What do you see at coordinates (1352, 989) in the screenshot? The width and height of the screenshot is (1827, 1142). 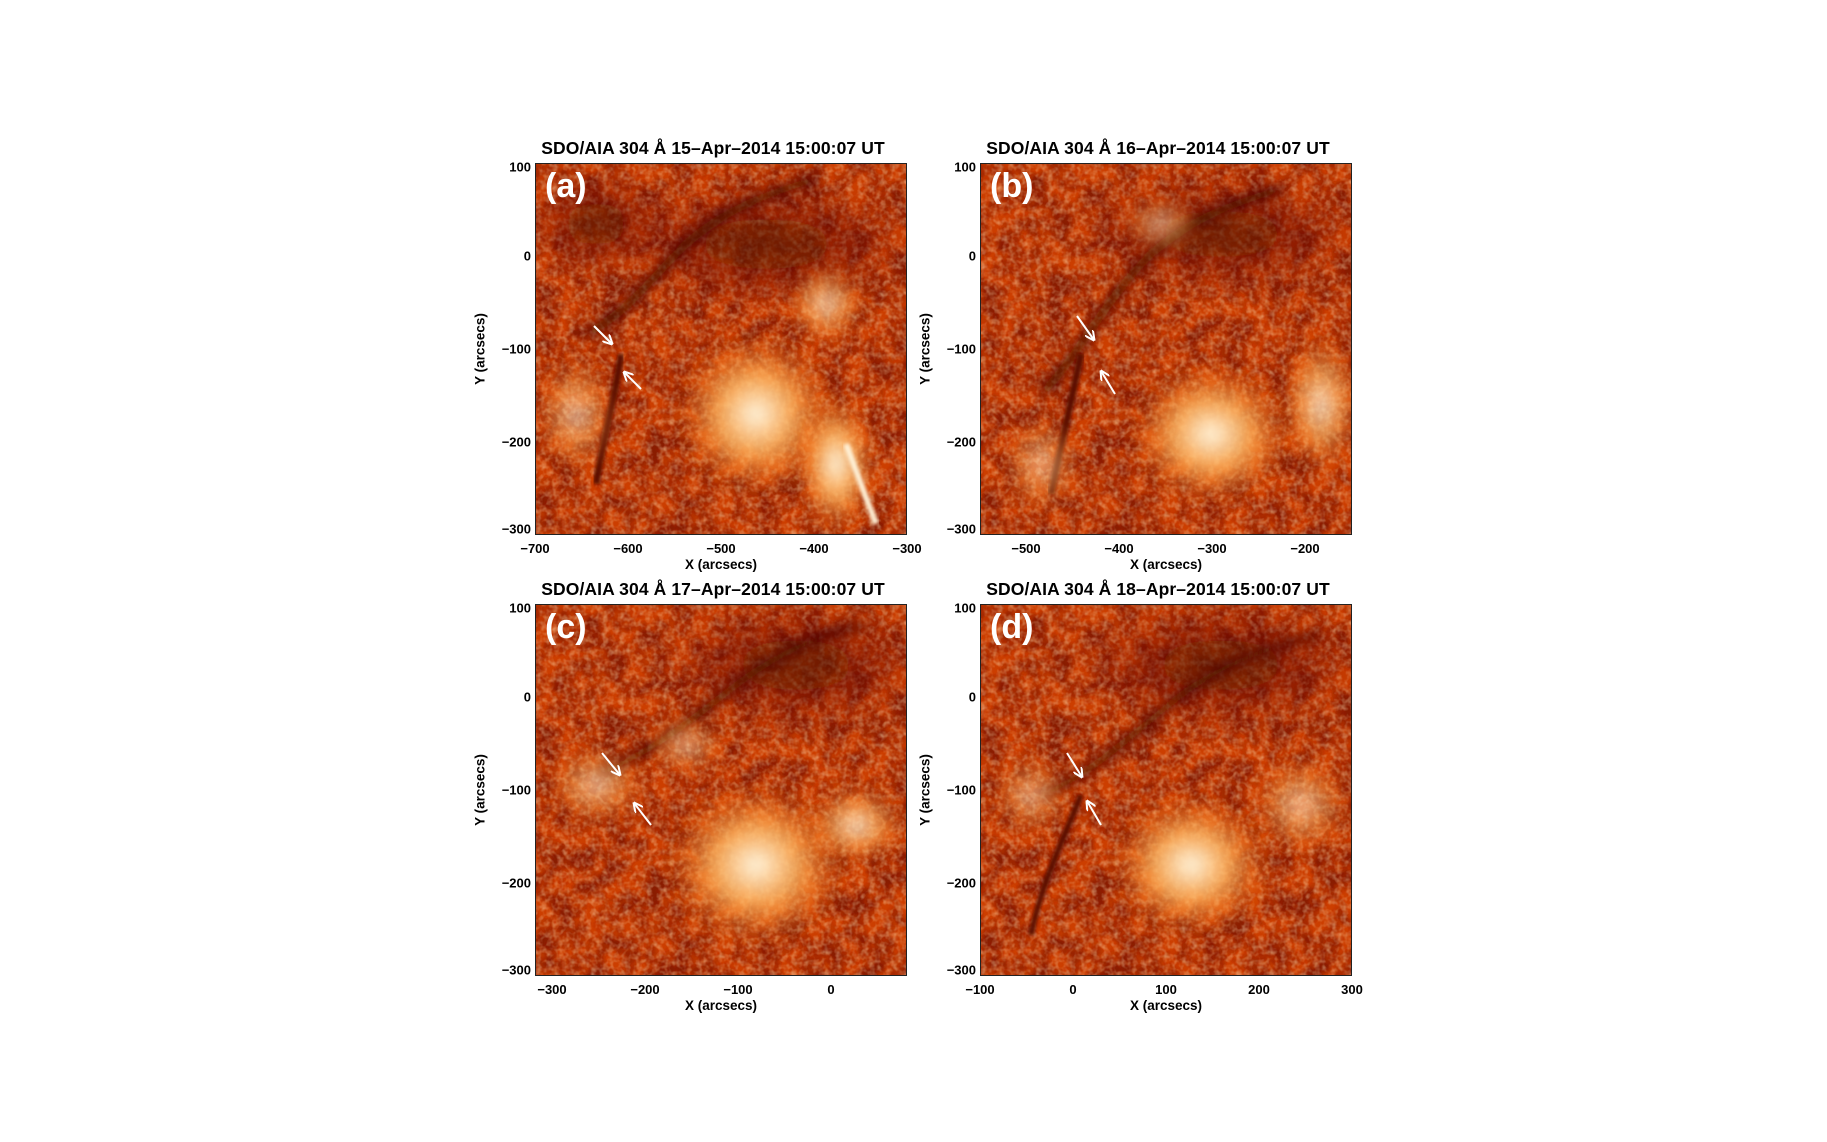 I see `x-tick: 300` at bounding box center [1352, 989].